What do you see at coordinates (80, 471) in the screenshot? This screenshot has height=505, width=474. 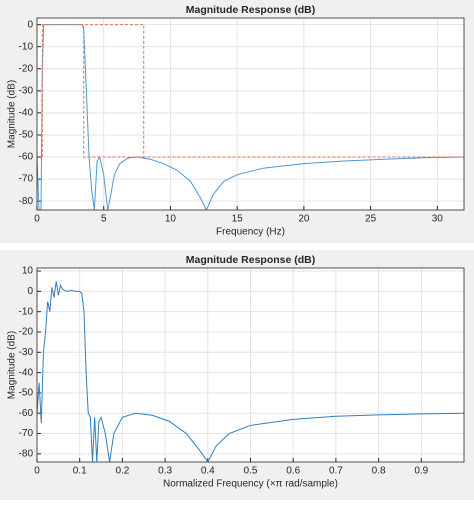 I see `x-tick-label: 0.1` at bounding box center [80, 471].